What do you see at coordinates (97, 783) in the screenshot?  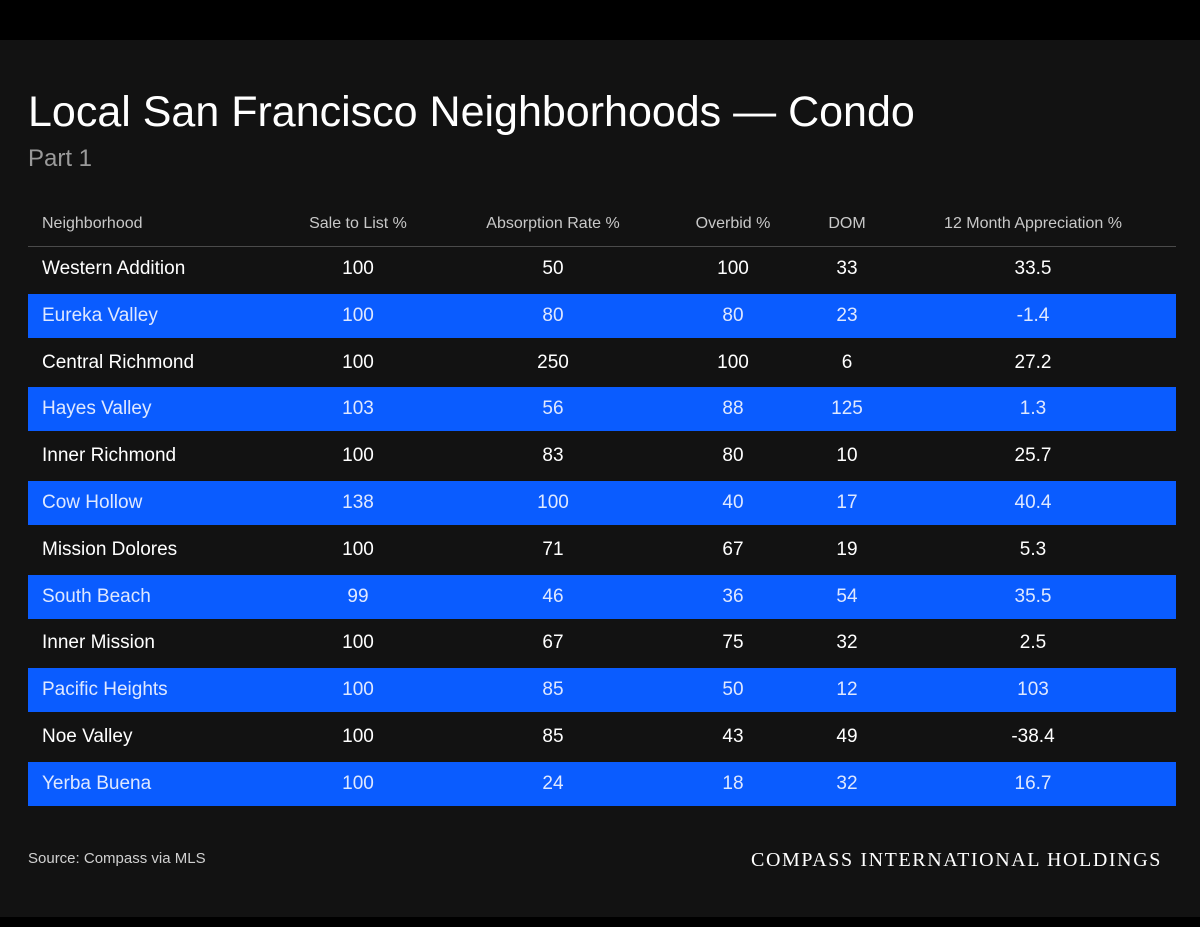 I see `neighborhood-cell: Yerba Buena` at bounding box center [97, 783].